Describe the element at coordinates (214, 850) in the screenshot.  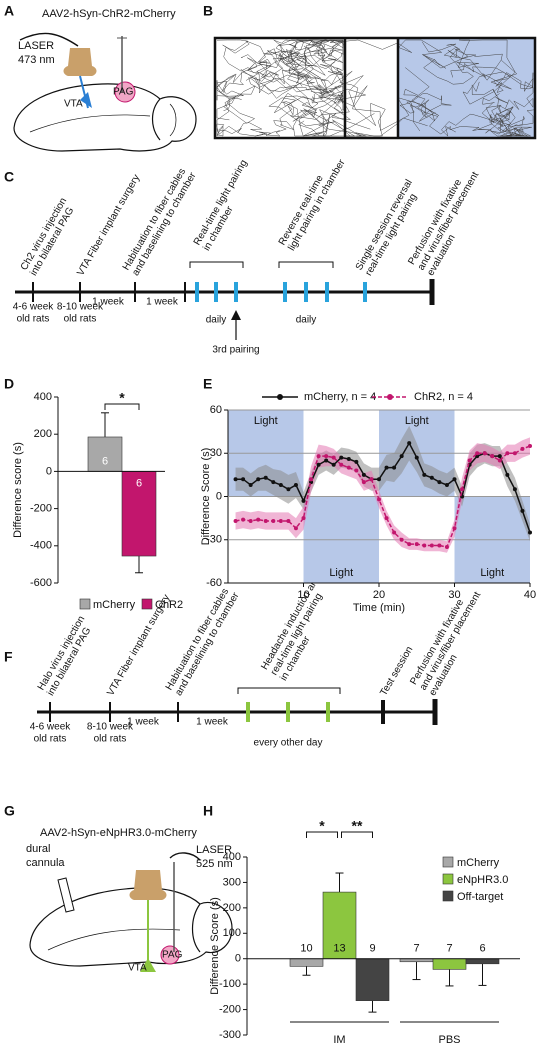
I see `label: LASER` at that location.